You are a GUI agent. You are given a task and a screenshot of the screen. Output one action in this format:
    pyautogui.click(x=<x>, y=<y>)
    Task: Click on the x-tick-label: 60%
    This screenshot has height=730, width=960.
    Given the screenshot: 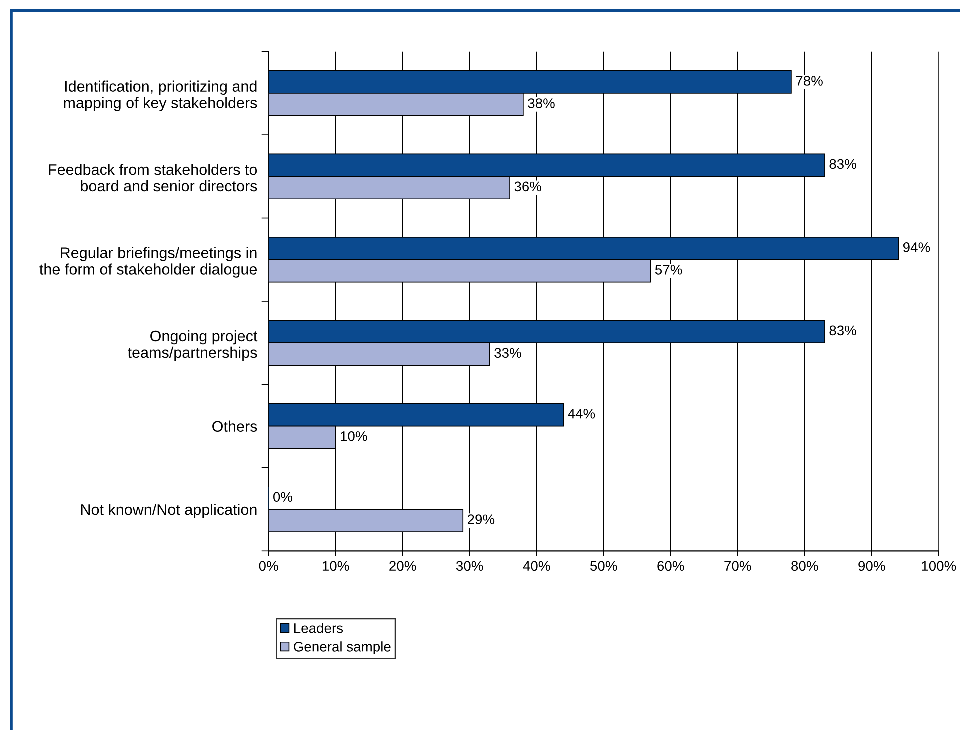 What is the action you would take?
    pyautogui.click(x=671, y=566)
    